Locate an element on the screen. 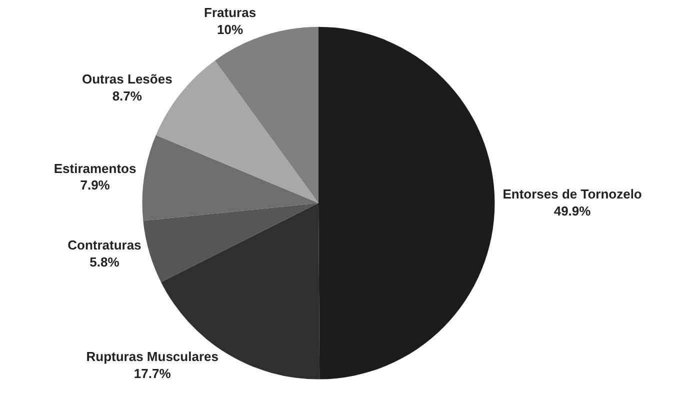  data-label: 10% is located at coordinates (230, 29).